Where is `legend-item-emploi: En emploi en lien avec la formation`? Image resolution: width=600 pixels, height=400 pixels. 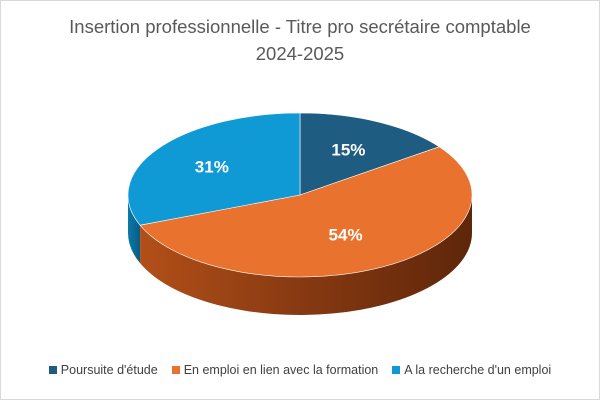
legend-item-emploi: En emploi en lien avec la formation is located at coordinates (275, 370).